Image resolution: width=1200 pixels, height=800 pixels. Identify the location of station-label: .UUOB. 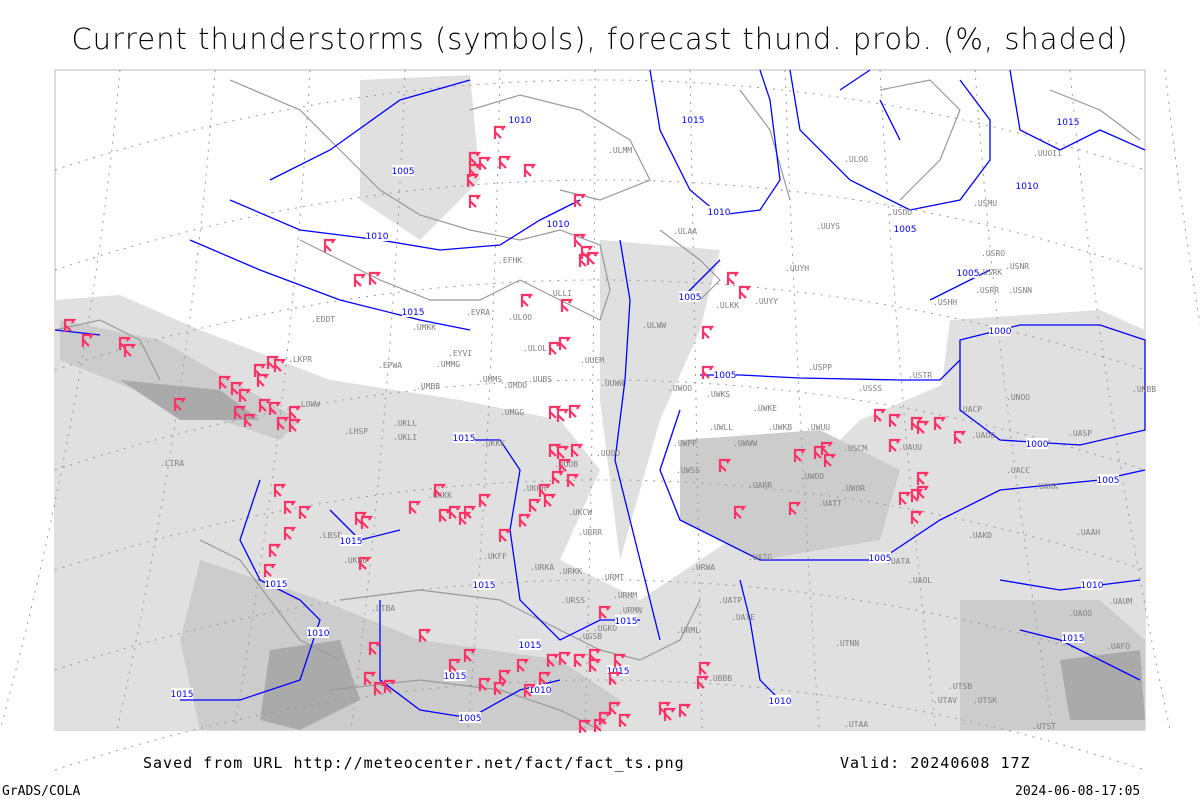
(566, 464).